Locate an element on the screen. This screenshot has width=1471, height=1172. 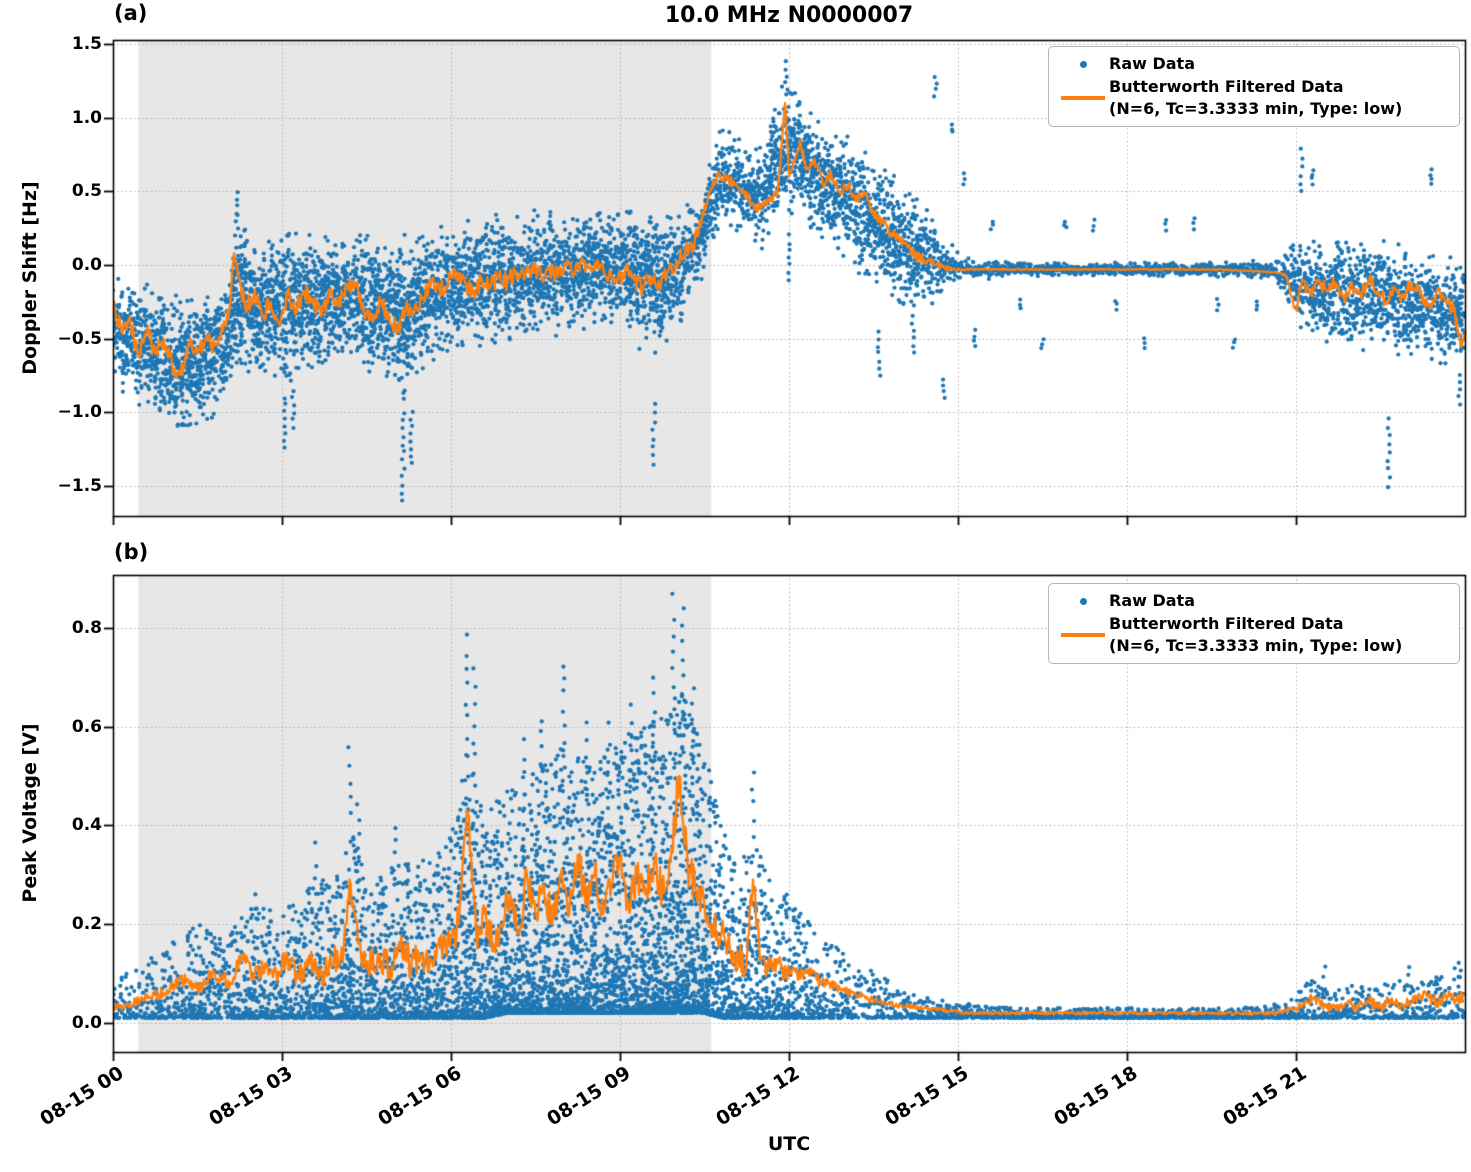
y-tick-label: −1.0 is located at coordinates (79, 412).